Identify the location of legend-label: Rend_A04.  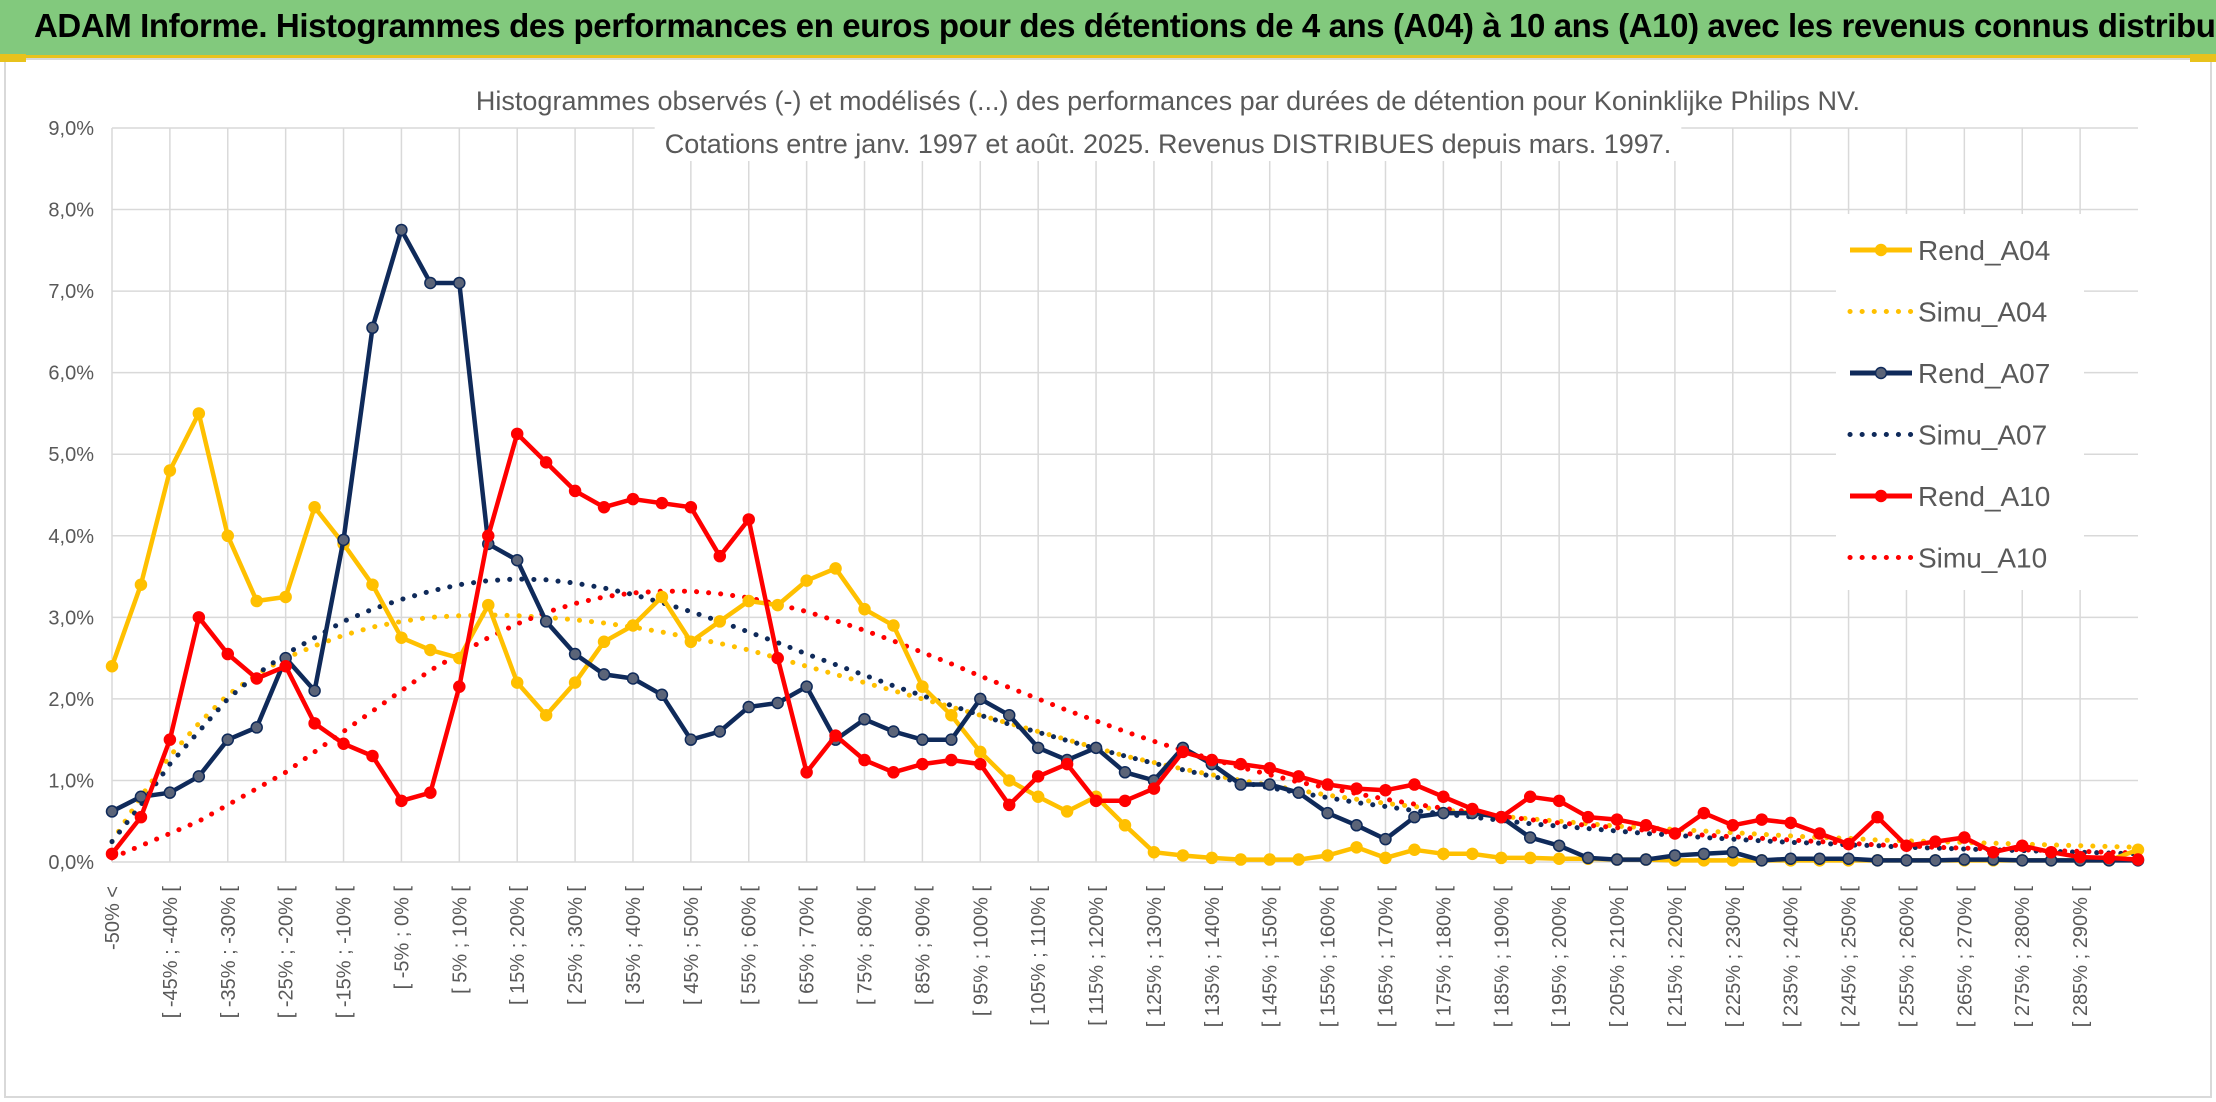
(1984, 250).